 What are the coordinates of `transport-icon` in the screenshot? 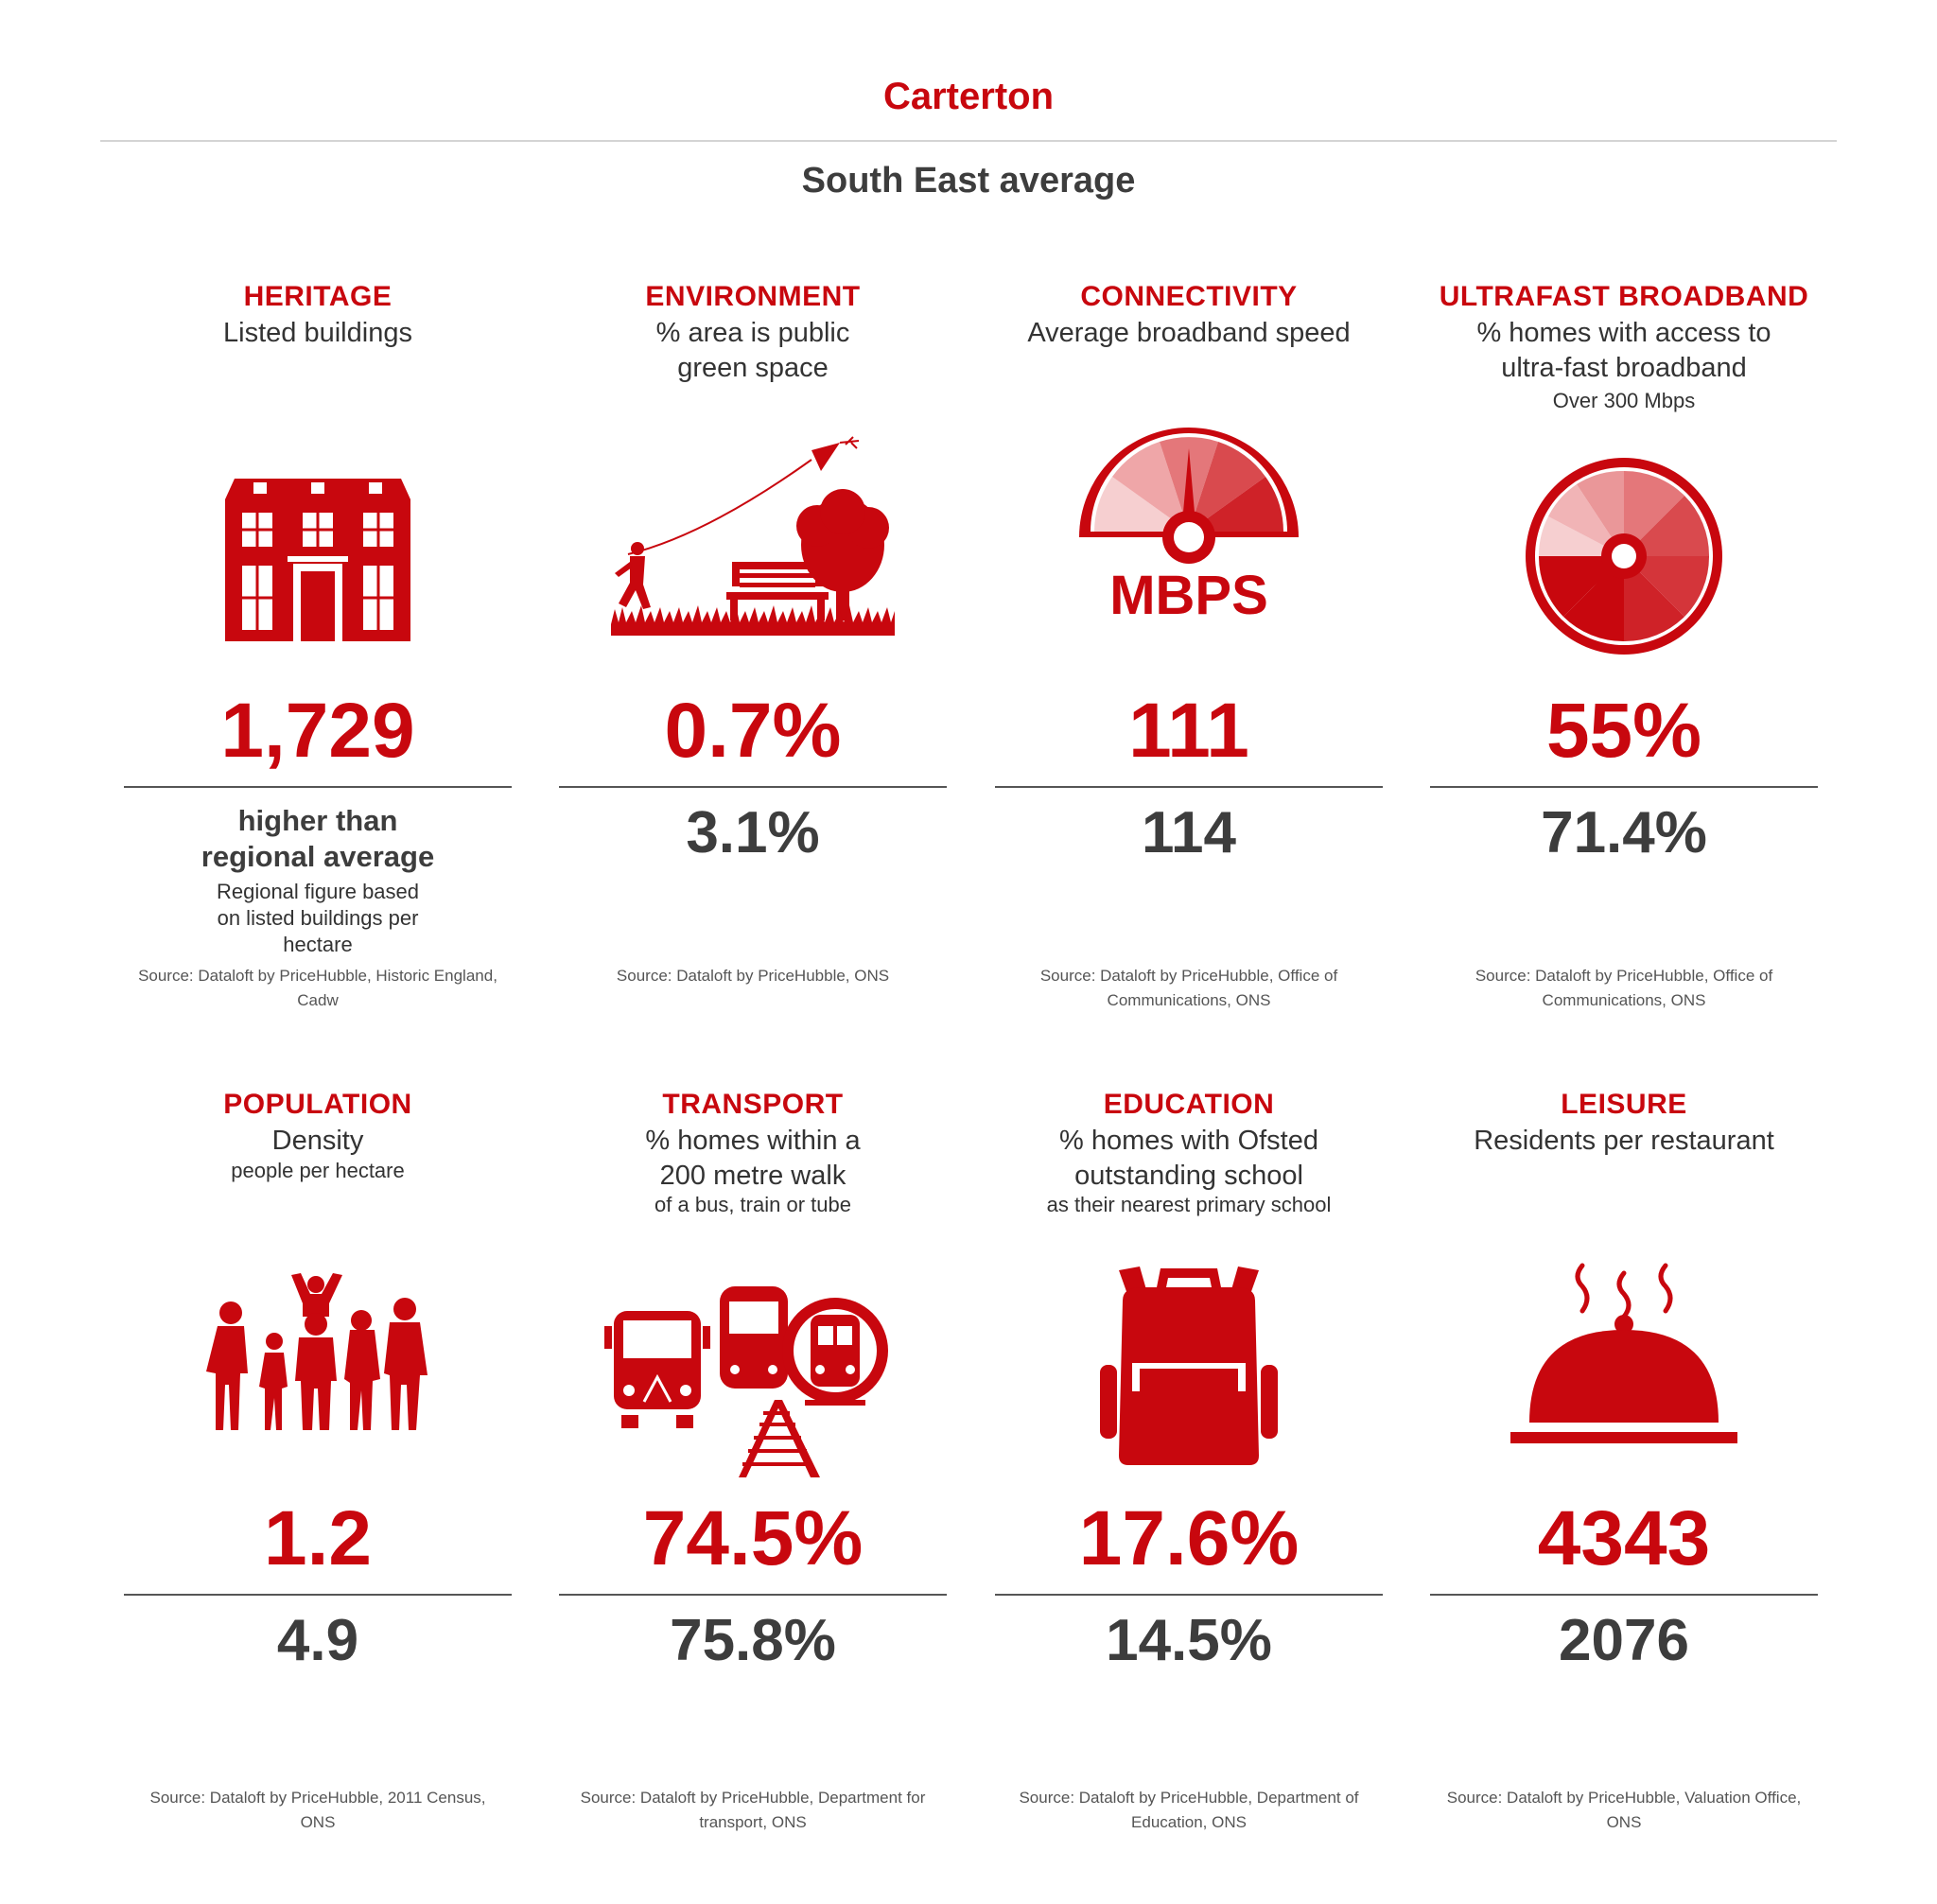 It's located at (746, 1382).